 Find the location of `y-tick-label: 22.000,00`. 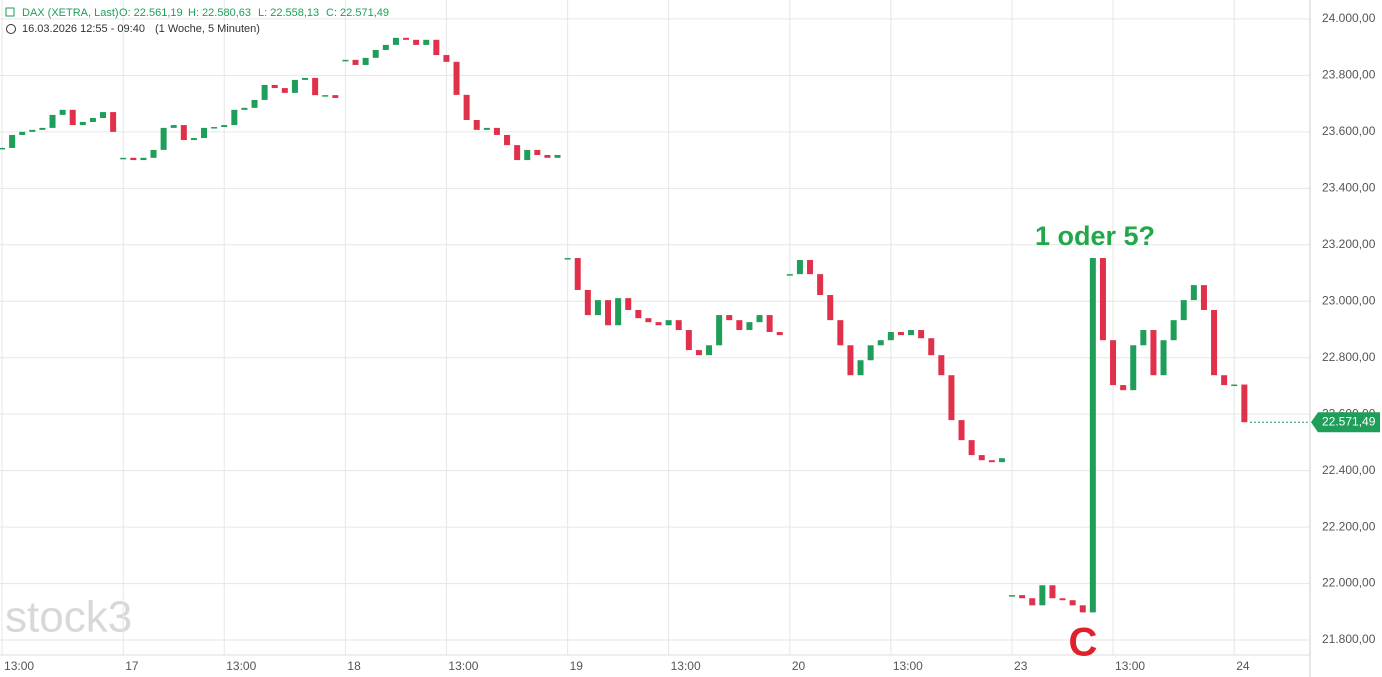

y-tick-label: 22.000,00 is located at coordinates (1349, 583).